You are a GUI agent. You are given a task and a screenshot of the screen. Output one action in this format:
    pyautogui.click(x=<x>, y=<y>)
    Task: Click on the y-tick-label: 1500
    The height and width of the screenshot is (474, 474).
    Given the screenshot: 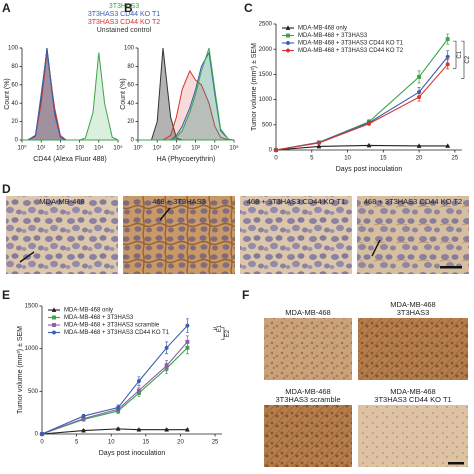 What is the action you would take?
    pyautogui.click(x=32, y=307)
    